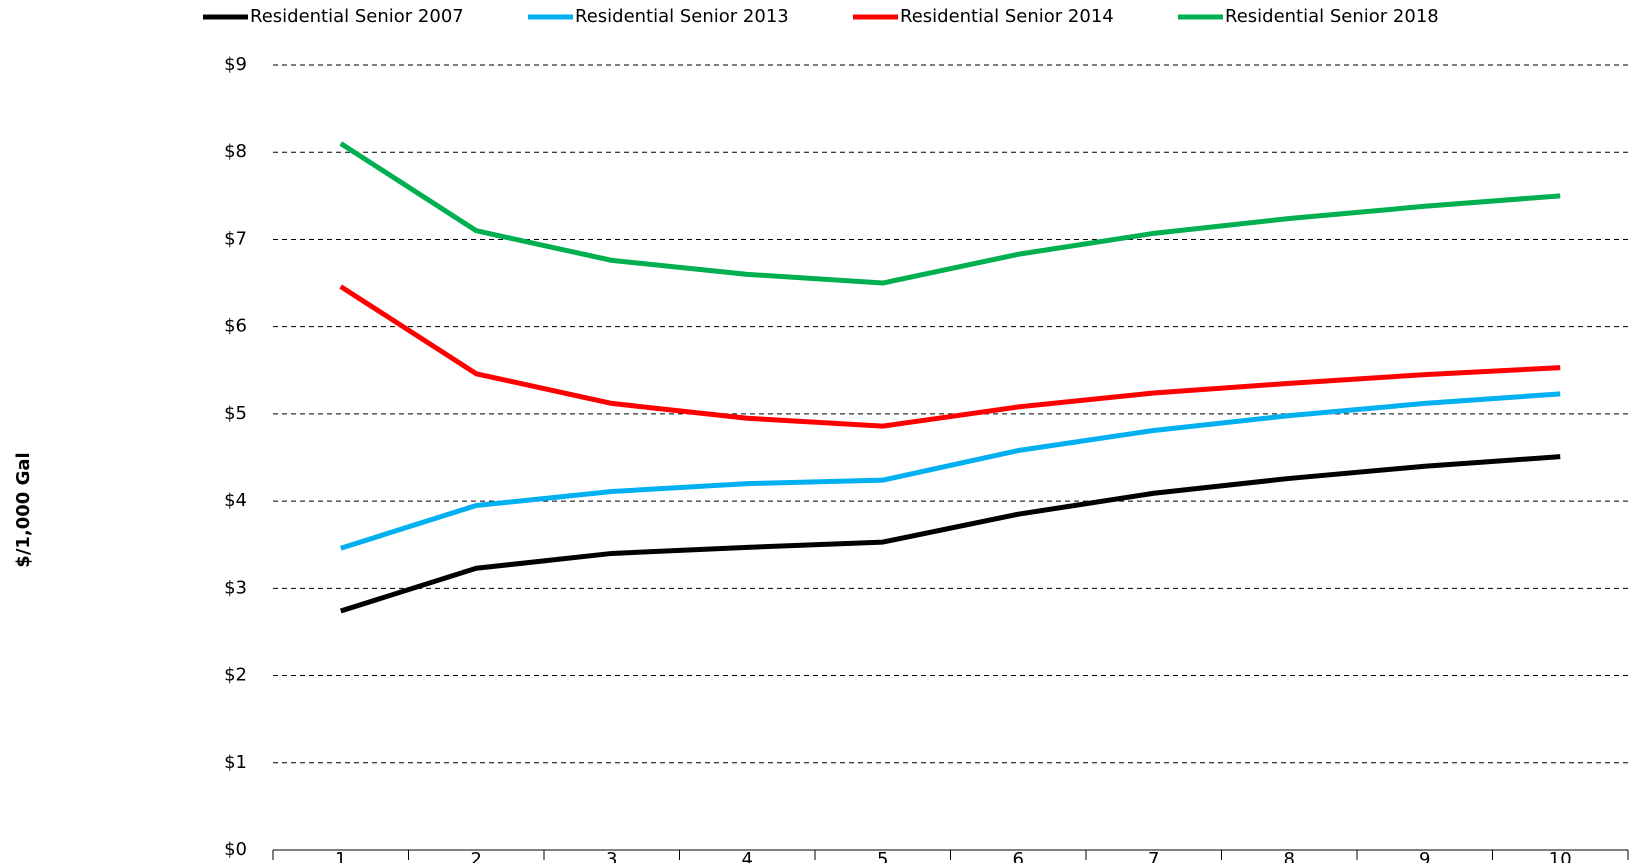  What do you see at coordinates (1289, 856) in the screenshot?
I see `x-tick-label: 8` at bounding box center [1289, 856].